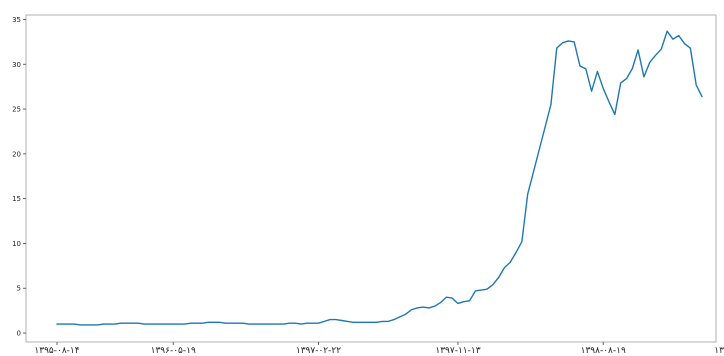 The width and height of the screenshot is (724, 356). I want to click on x-tick-label: ۱۳۹۸-۰۸-۱۹, so click(603, 351).